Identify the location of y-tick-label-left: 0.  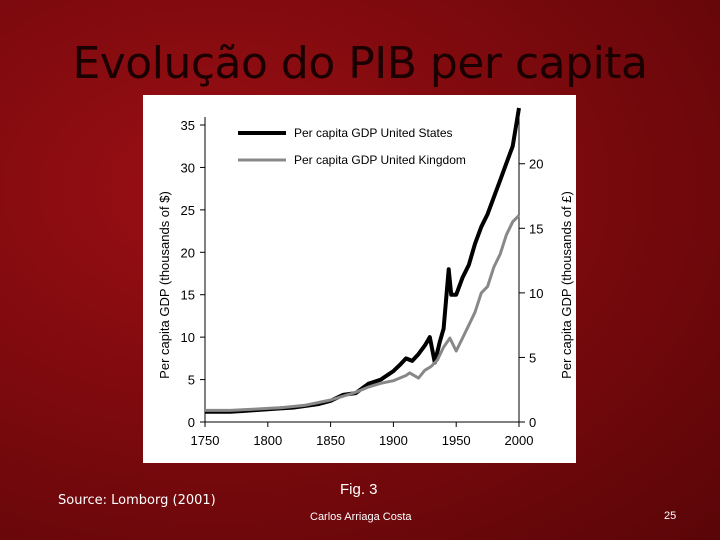
(191, 422).